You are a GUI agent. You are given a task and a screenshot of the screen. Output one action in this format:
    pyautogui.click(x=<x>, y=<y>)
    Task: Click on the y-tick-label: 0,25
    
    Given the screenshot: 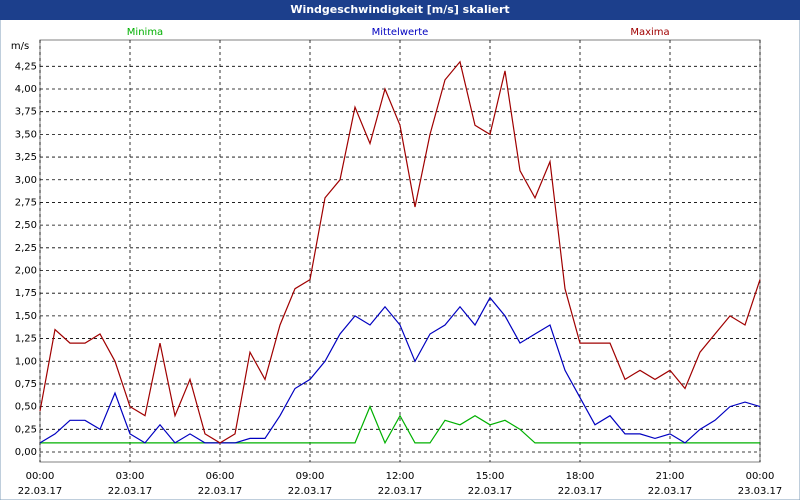 What is the action you would take?
    pyautogui.click(x=26, y=429)
    